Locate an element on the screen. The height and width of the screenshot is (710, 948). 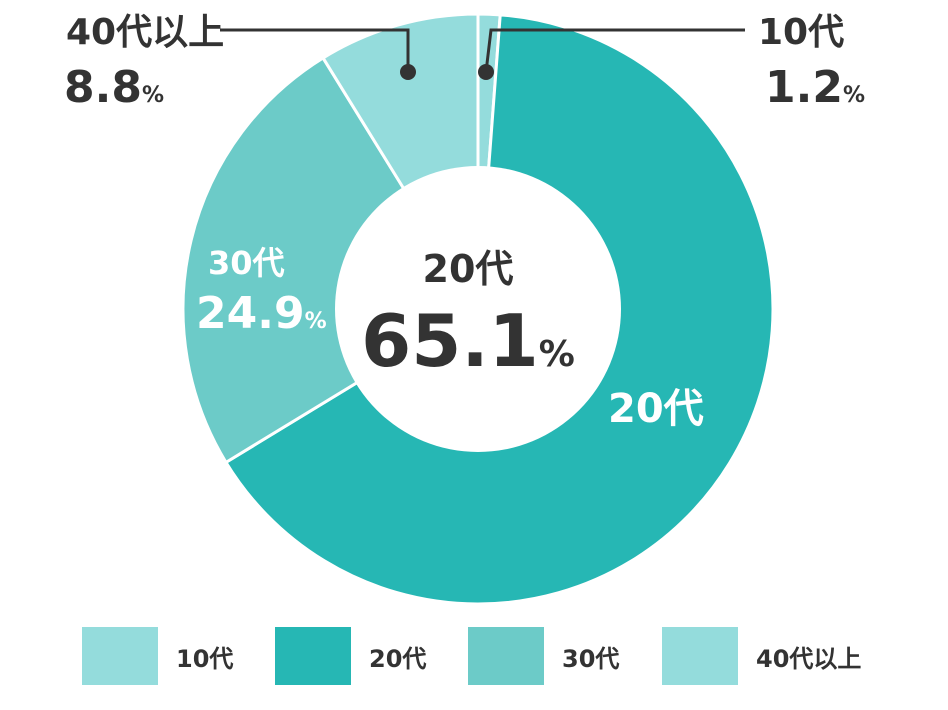
slice-value-40-number: 8.8 is located at coordinates (103, 87).